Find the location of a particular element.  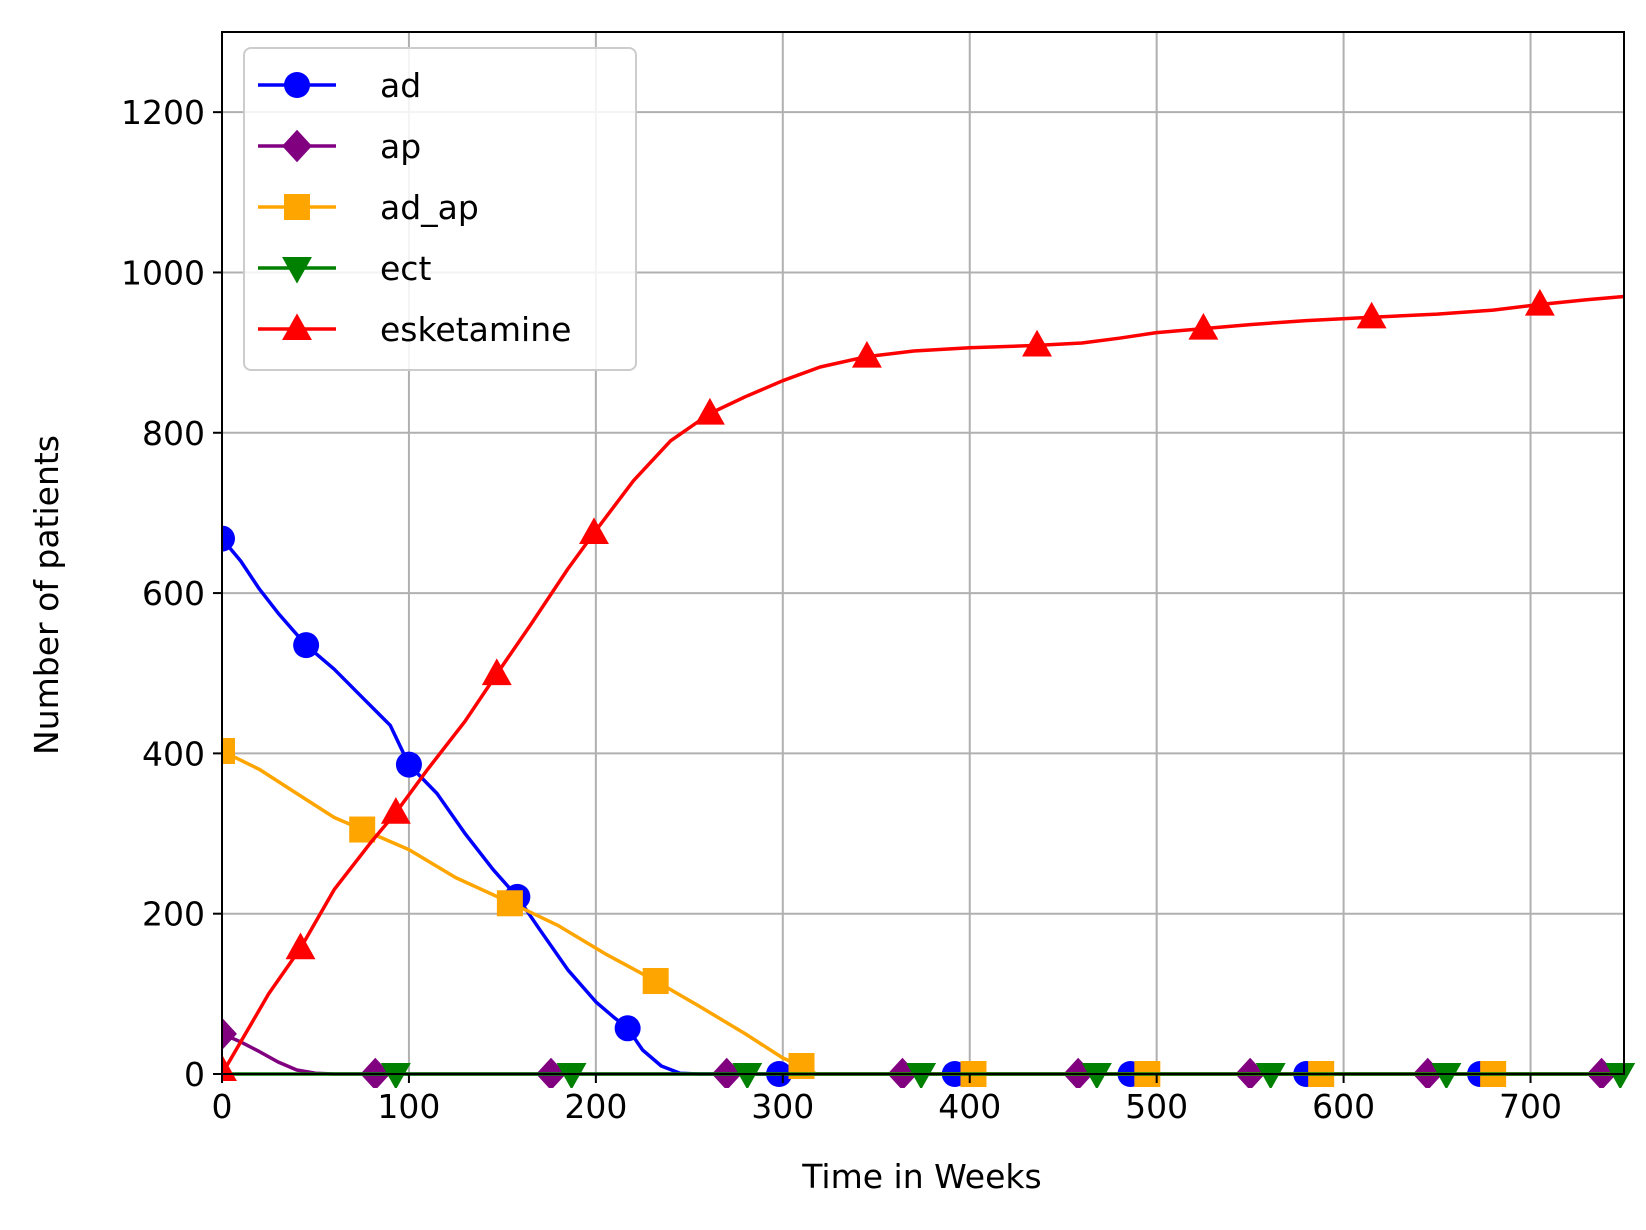

legend-entry-ect: ect is located at coordinates (344, 268).